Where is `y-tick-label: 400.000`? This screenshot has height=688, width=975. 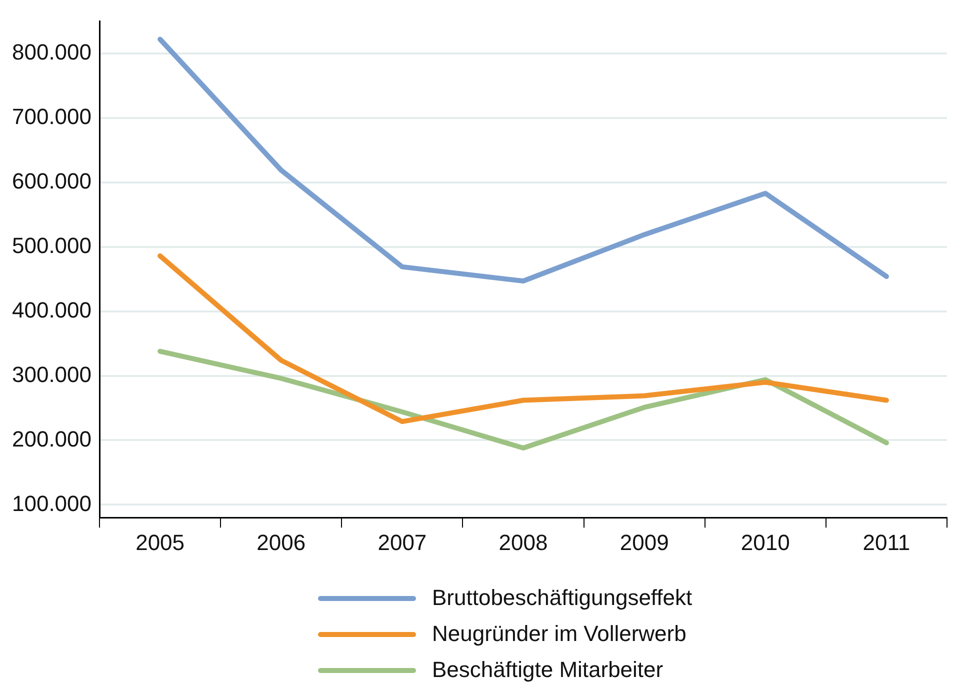 y-tick-label: 400.000 is located at coordinates (52, 309).